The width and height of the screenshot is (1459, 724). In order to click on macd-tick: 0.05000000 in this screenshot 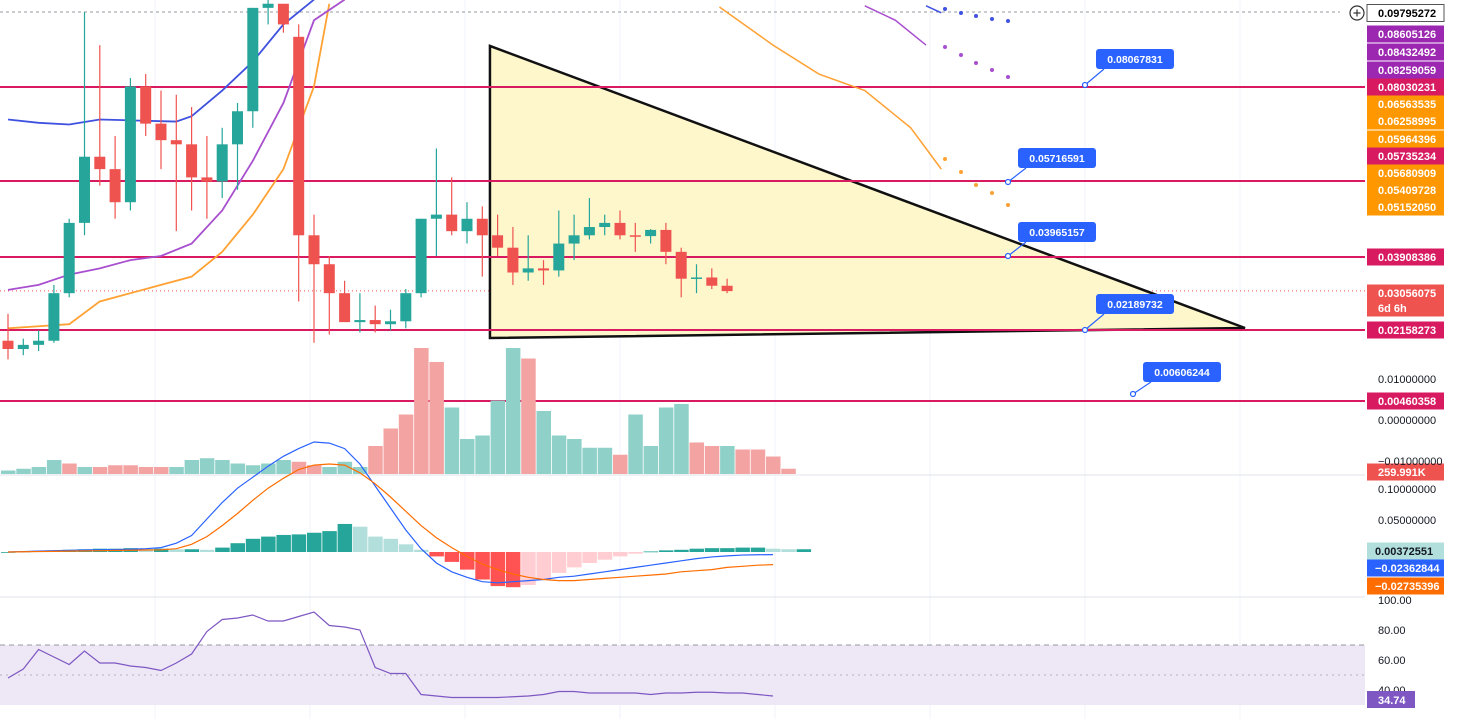, I will do `click(1407, 521)`.